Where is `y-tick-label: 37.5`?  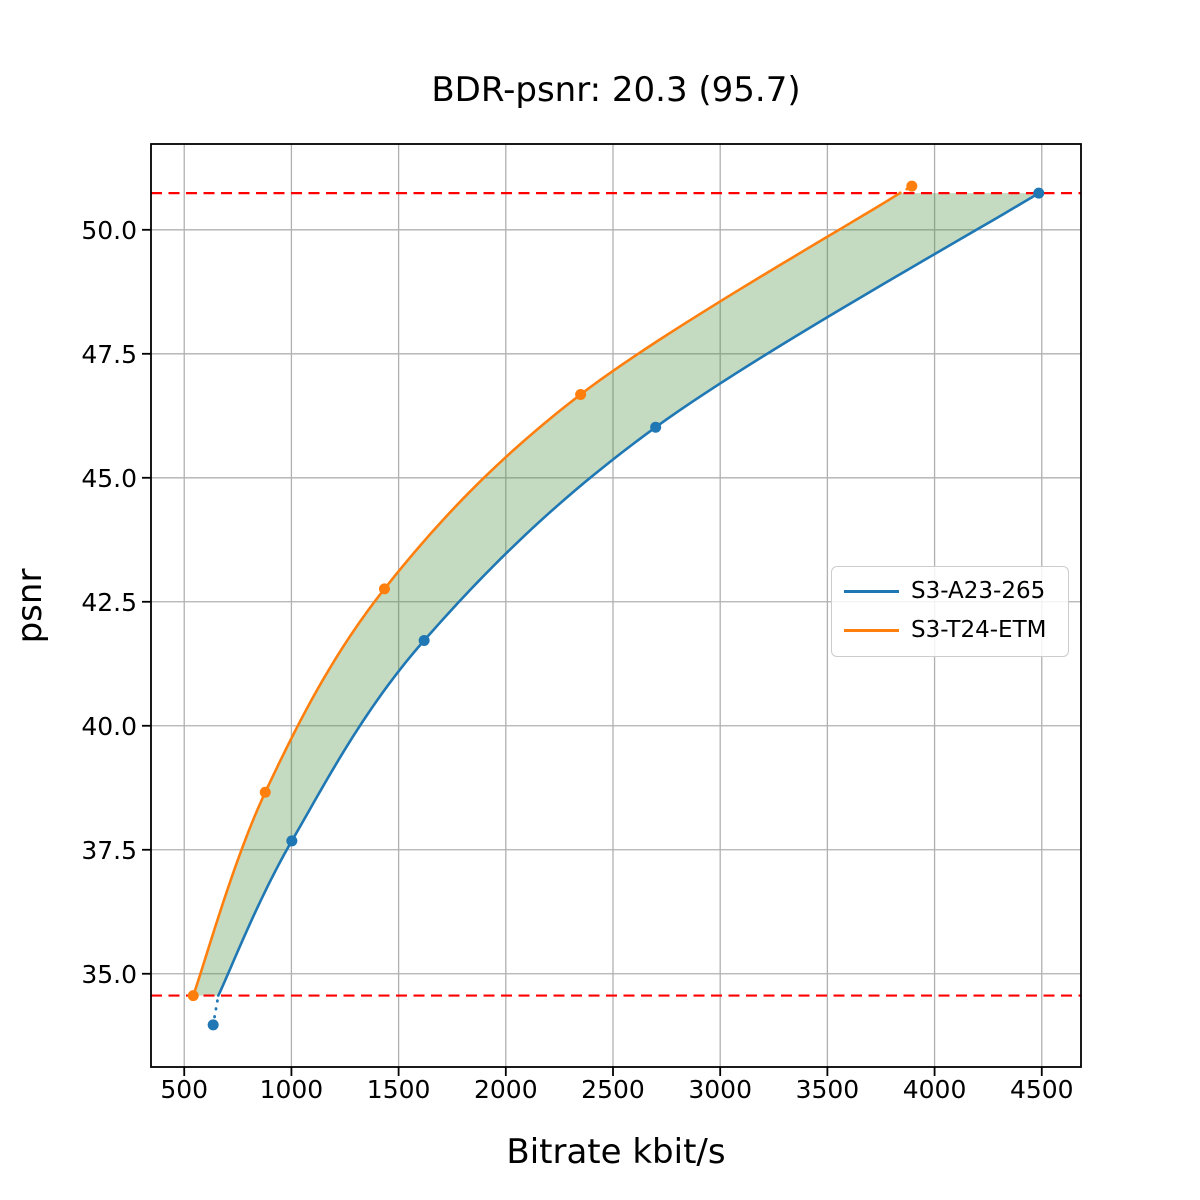 y-tick-label: 37.5 is located at coordinates (109, 850).